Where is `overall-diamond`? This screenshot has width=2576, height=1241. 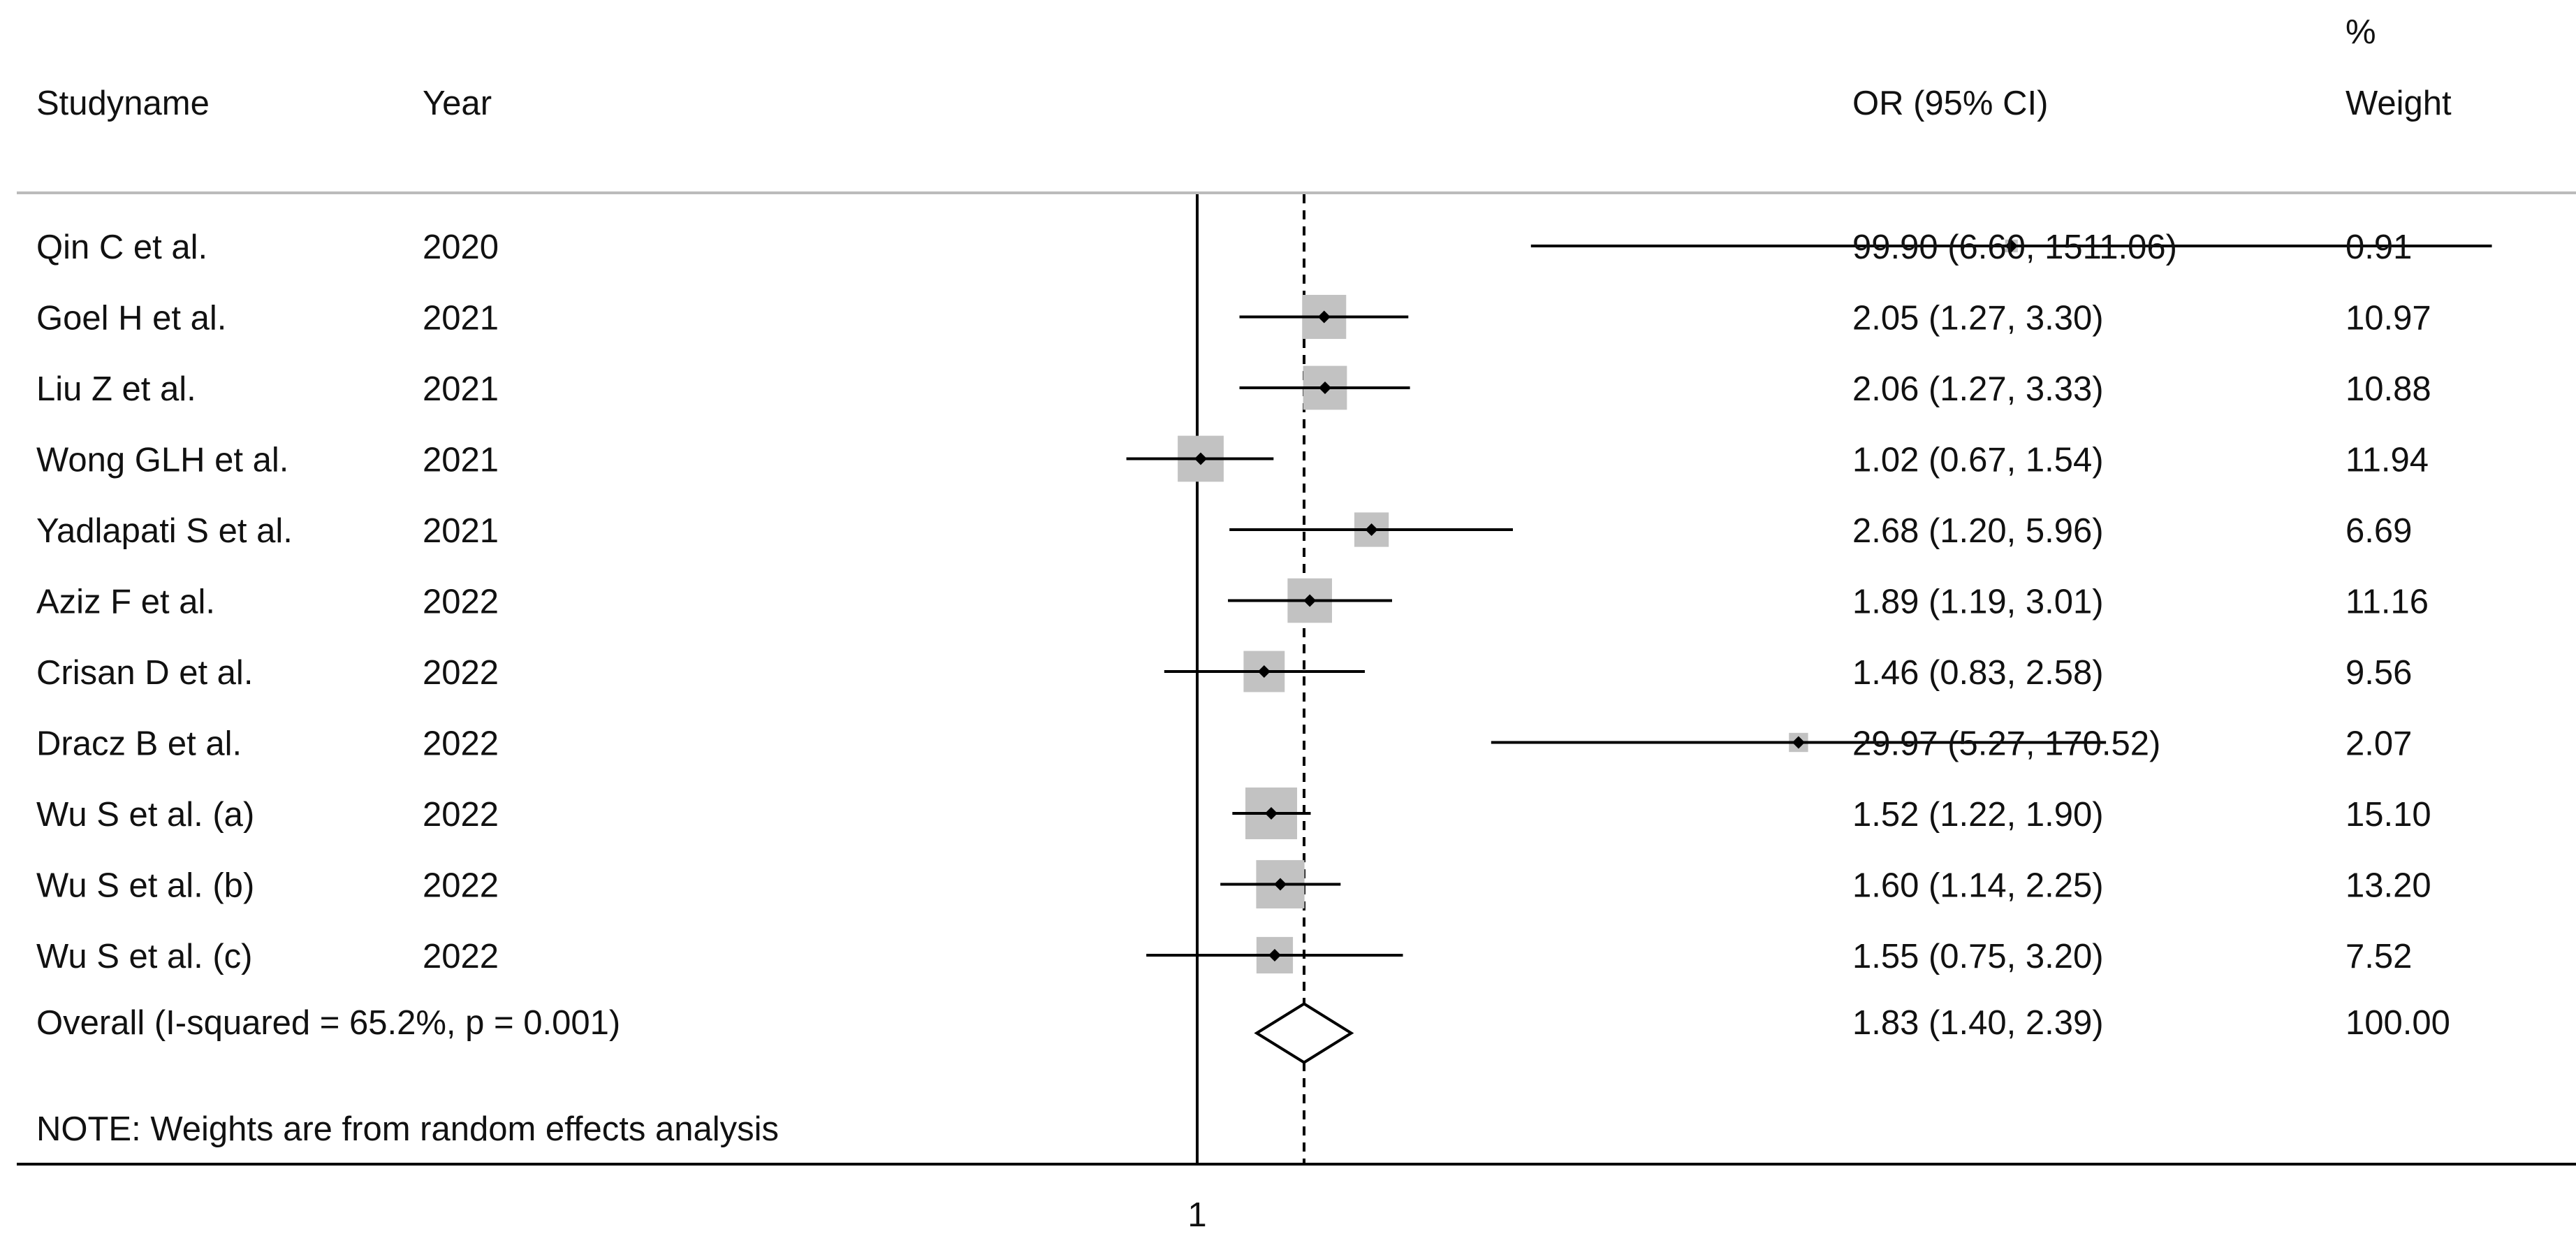
overall-diamond is located at coordinates (1304, 1033).